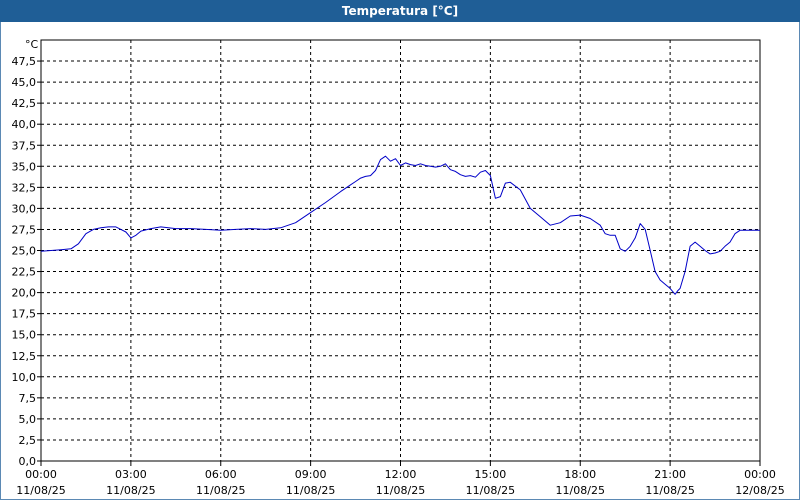 The height and width of the screenshot is (503, 800). I want to click on y-axis-unit-label: °C, so click(32, 44).